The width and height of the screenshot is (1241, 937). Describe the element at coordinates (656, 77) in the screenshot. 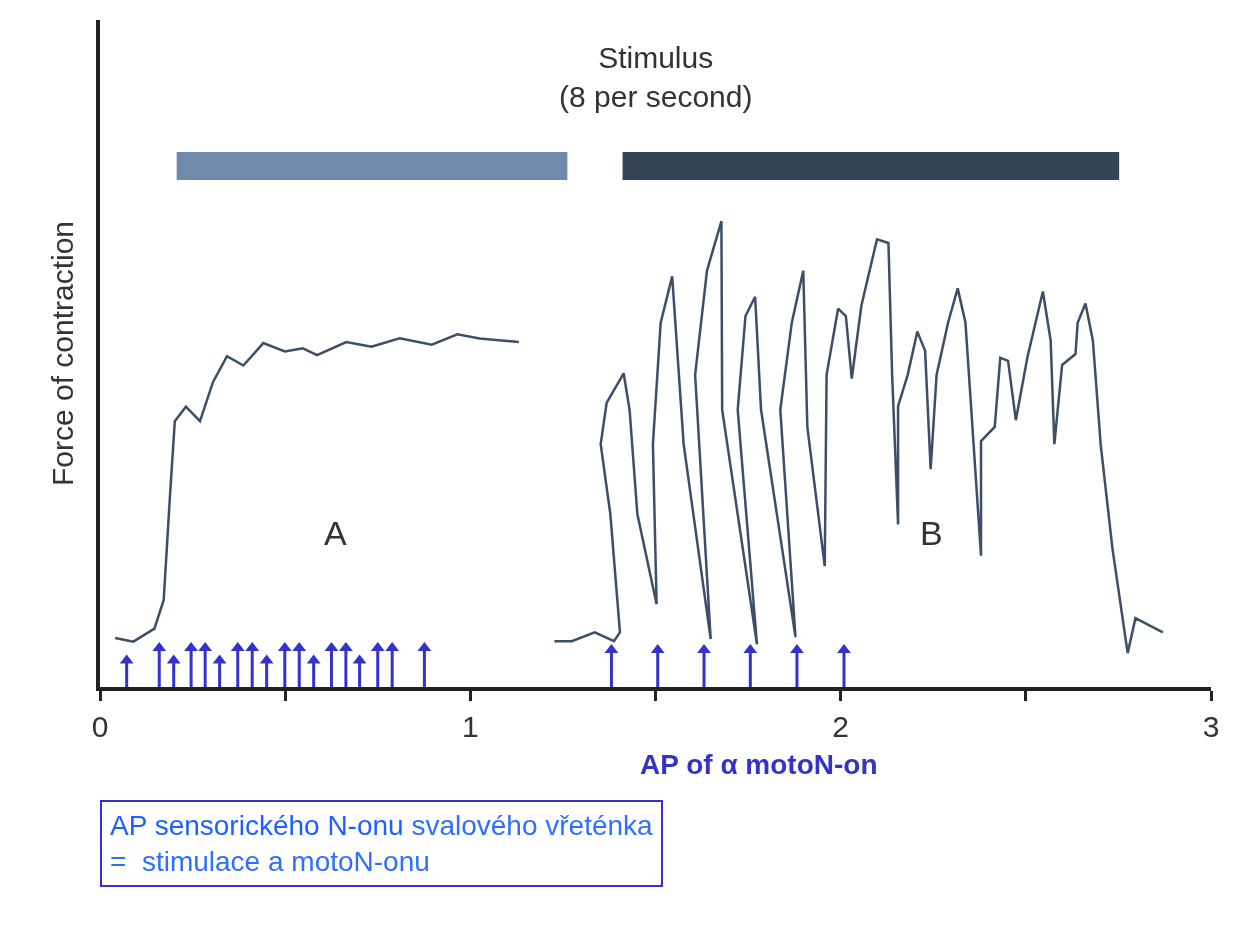

I see `text: Stimulus (8 per second)` at that location.